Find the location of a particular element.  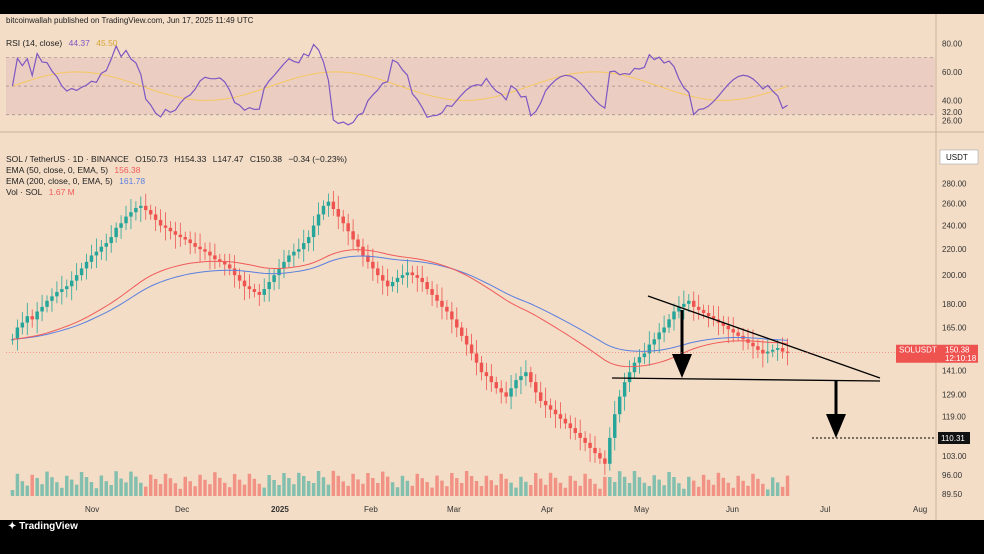

last-price-value: 150.38 is located at coordinates (957, 349).